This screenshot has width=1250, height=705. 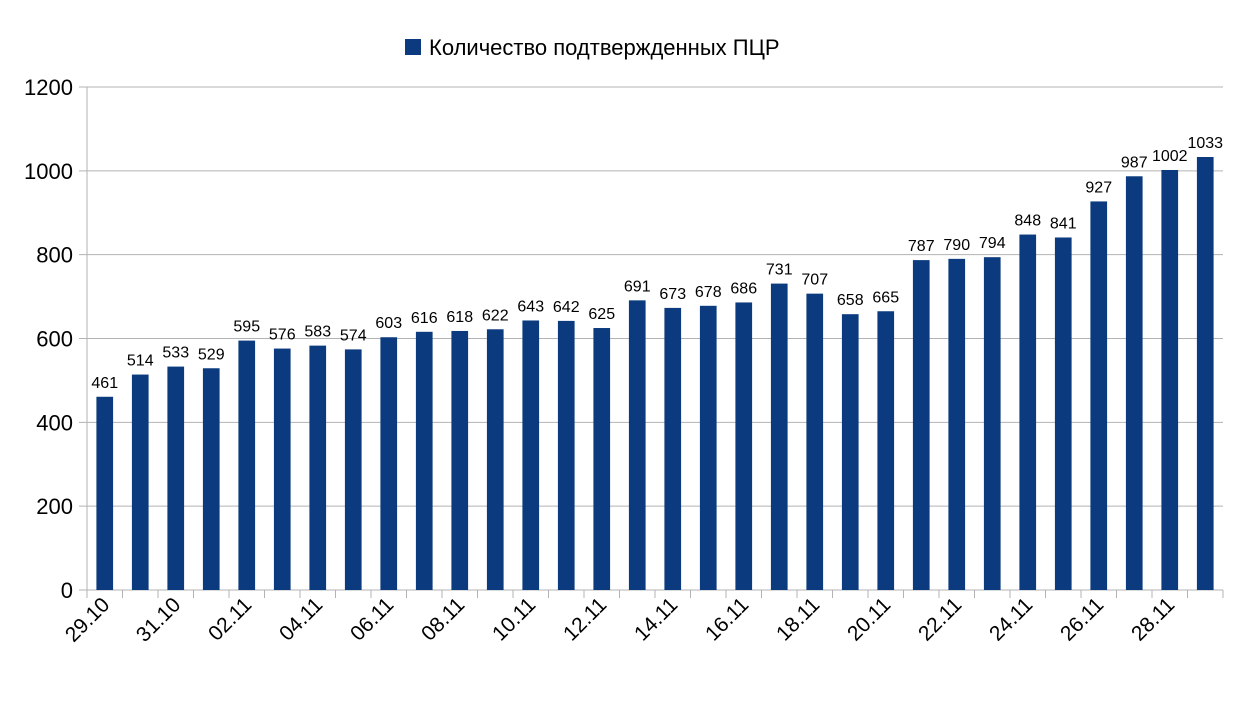 I want to click on data-label: 794, so click(x=992, y=243).